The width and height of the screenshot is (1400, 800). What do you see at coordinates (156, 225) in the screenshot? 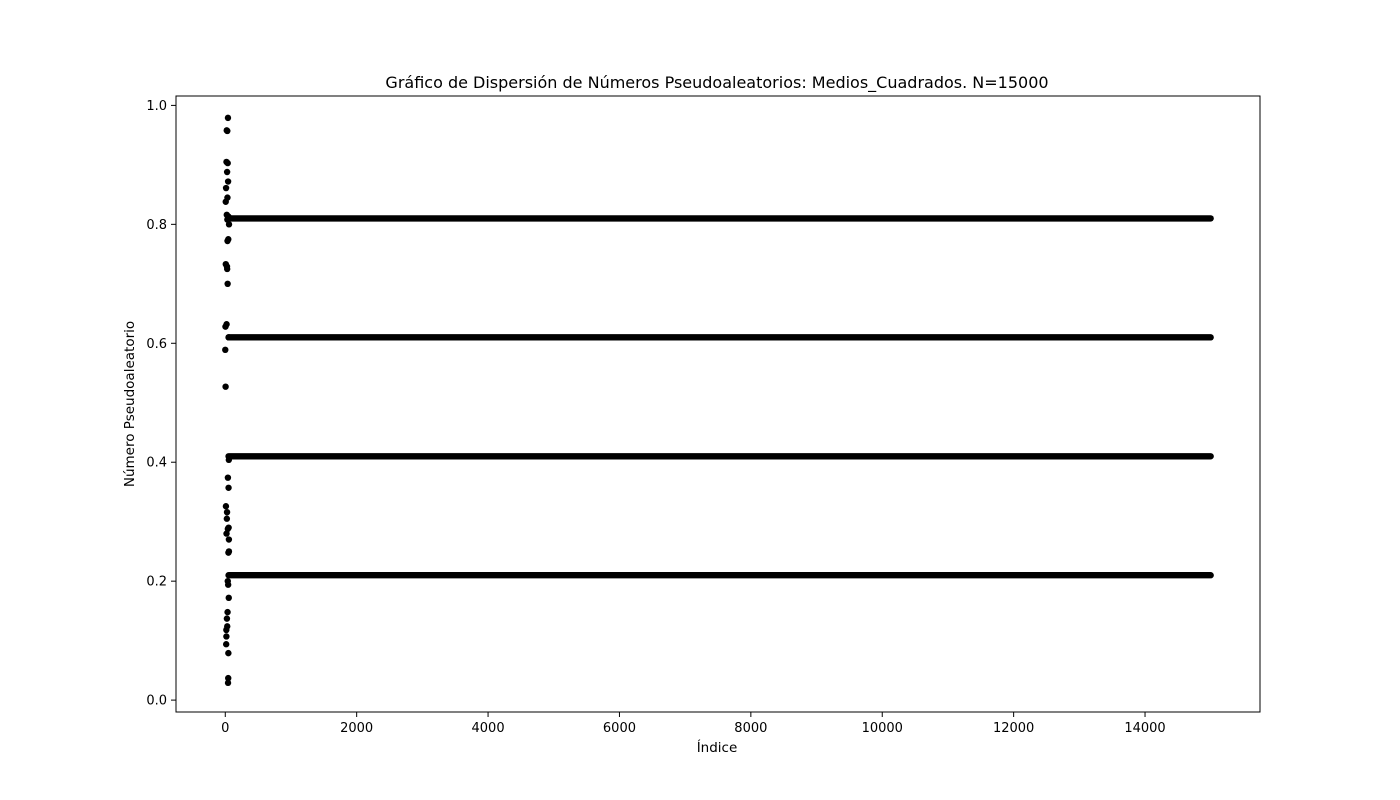
I see `y-tick-label: 0.8` at bounding box center [156, 225].